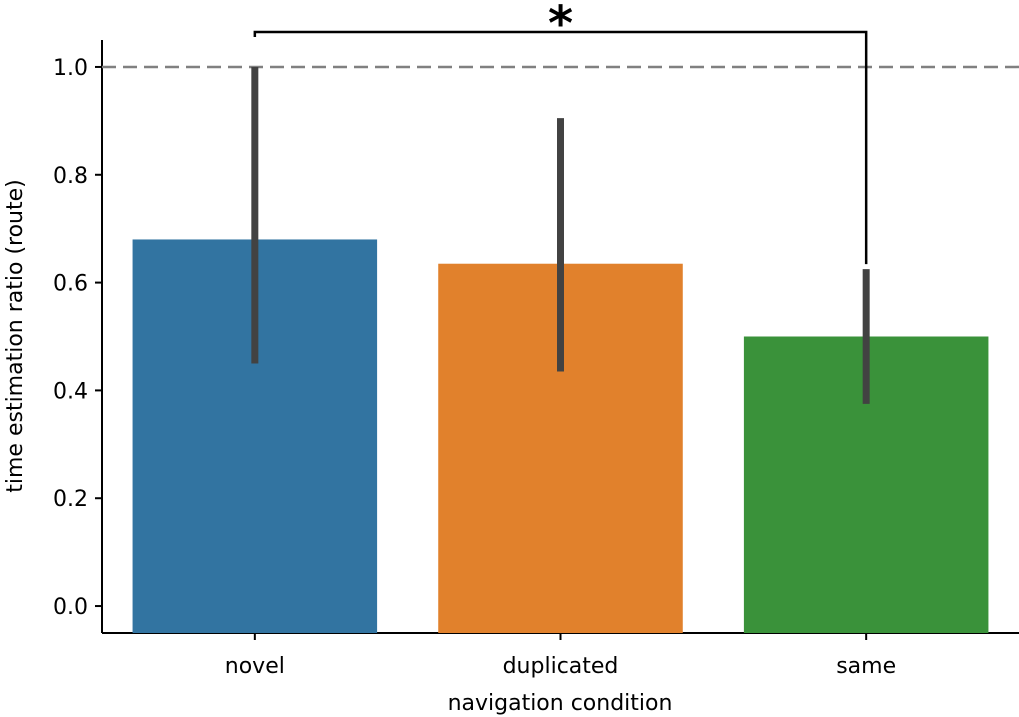  What do you see at coordinates (70, 284) in the screenshot?
I see `y-tick-label: 0.6` at bounding box center [70, 284].